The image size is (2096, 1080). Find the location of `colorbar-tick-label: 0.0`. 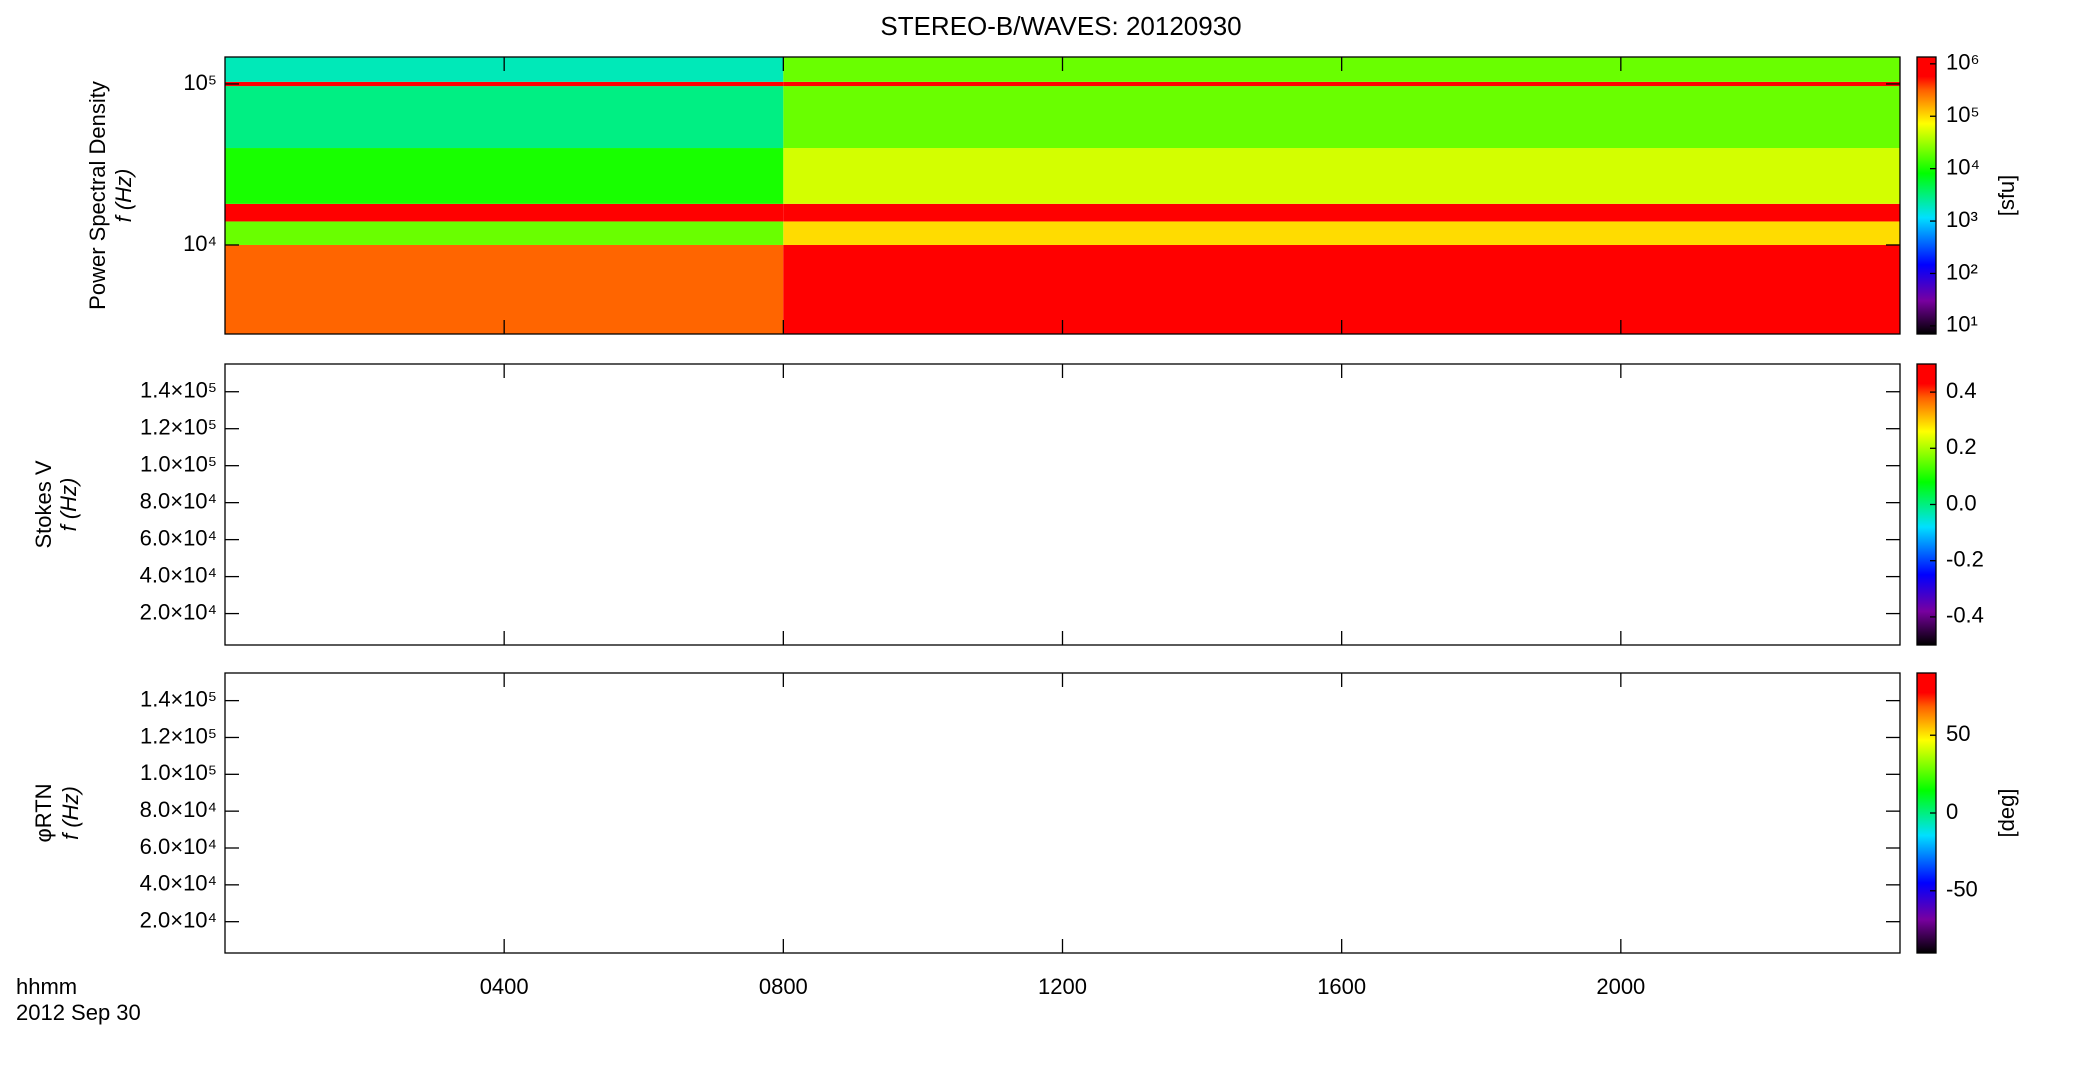

colorbar-tick-label: 0.0 is located at coordinates (1961, 502).